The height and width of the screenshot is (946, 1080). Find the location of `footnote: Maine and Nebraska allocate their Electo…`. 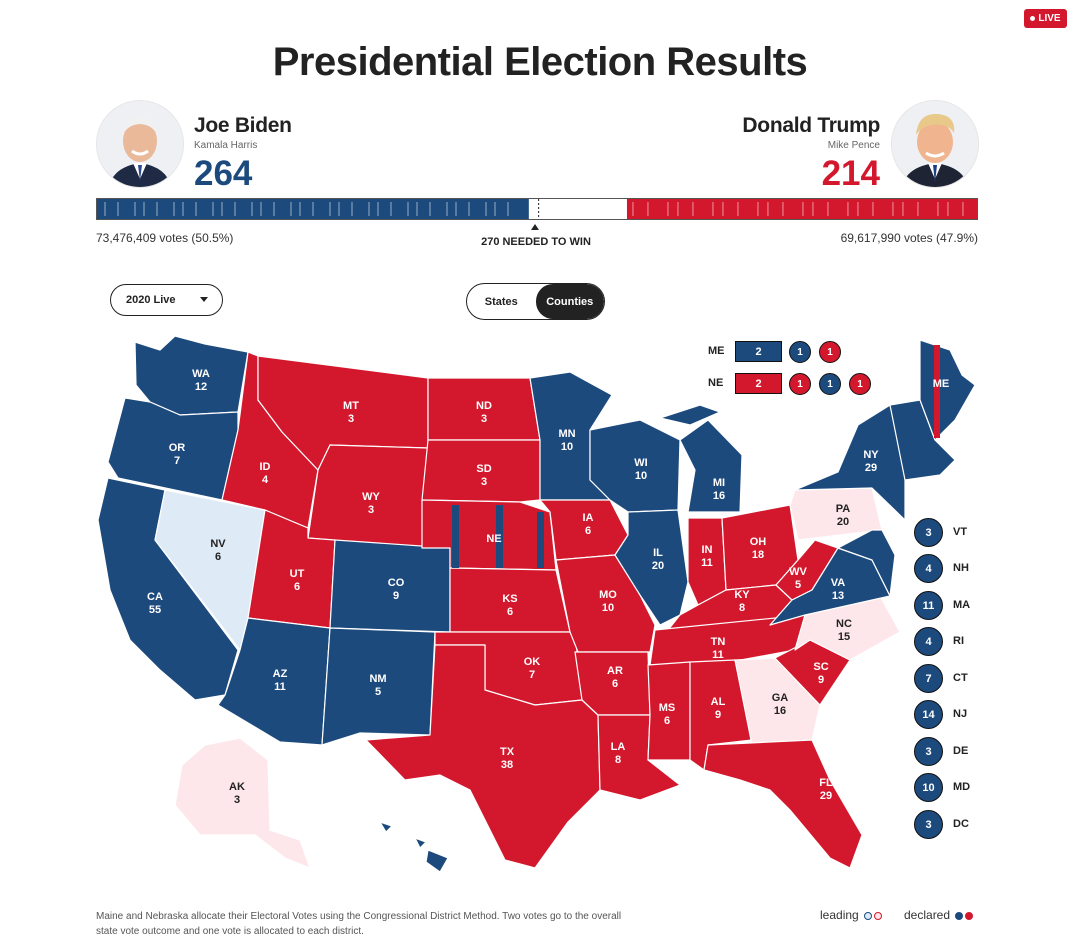

footnote: Maine and Nebraska allocate their Electo… is located at coordinates (359, 924).